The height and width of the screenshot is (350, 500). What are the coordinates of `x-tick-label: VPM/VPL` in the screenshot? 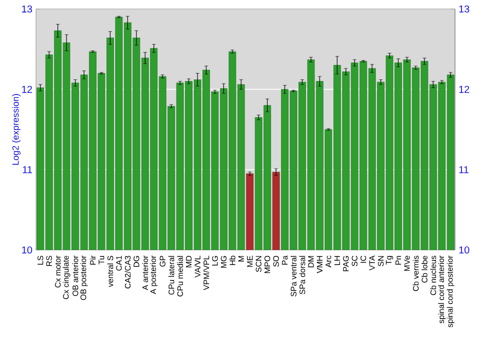 It's located at (206, 273).